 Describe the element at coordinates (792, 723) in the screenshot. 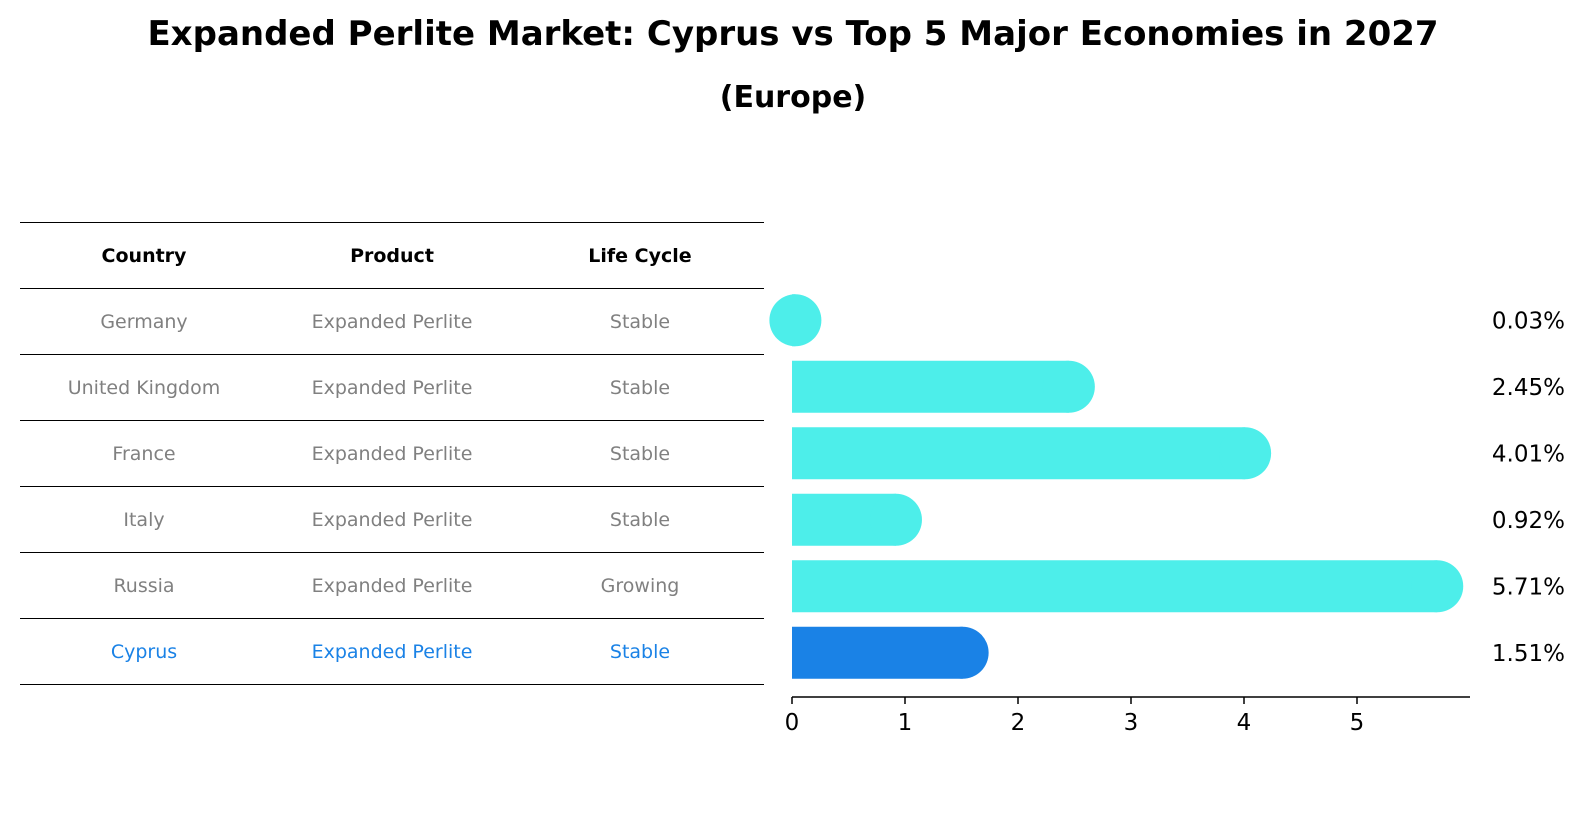

I see `x-tick-label: 0` at that location.